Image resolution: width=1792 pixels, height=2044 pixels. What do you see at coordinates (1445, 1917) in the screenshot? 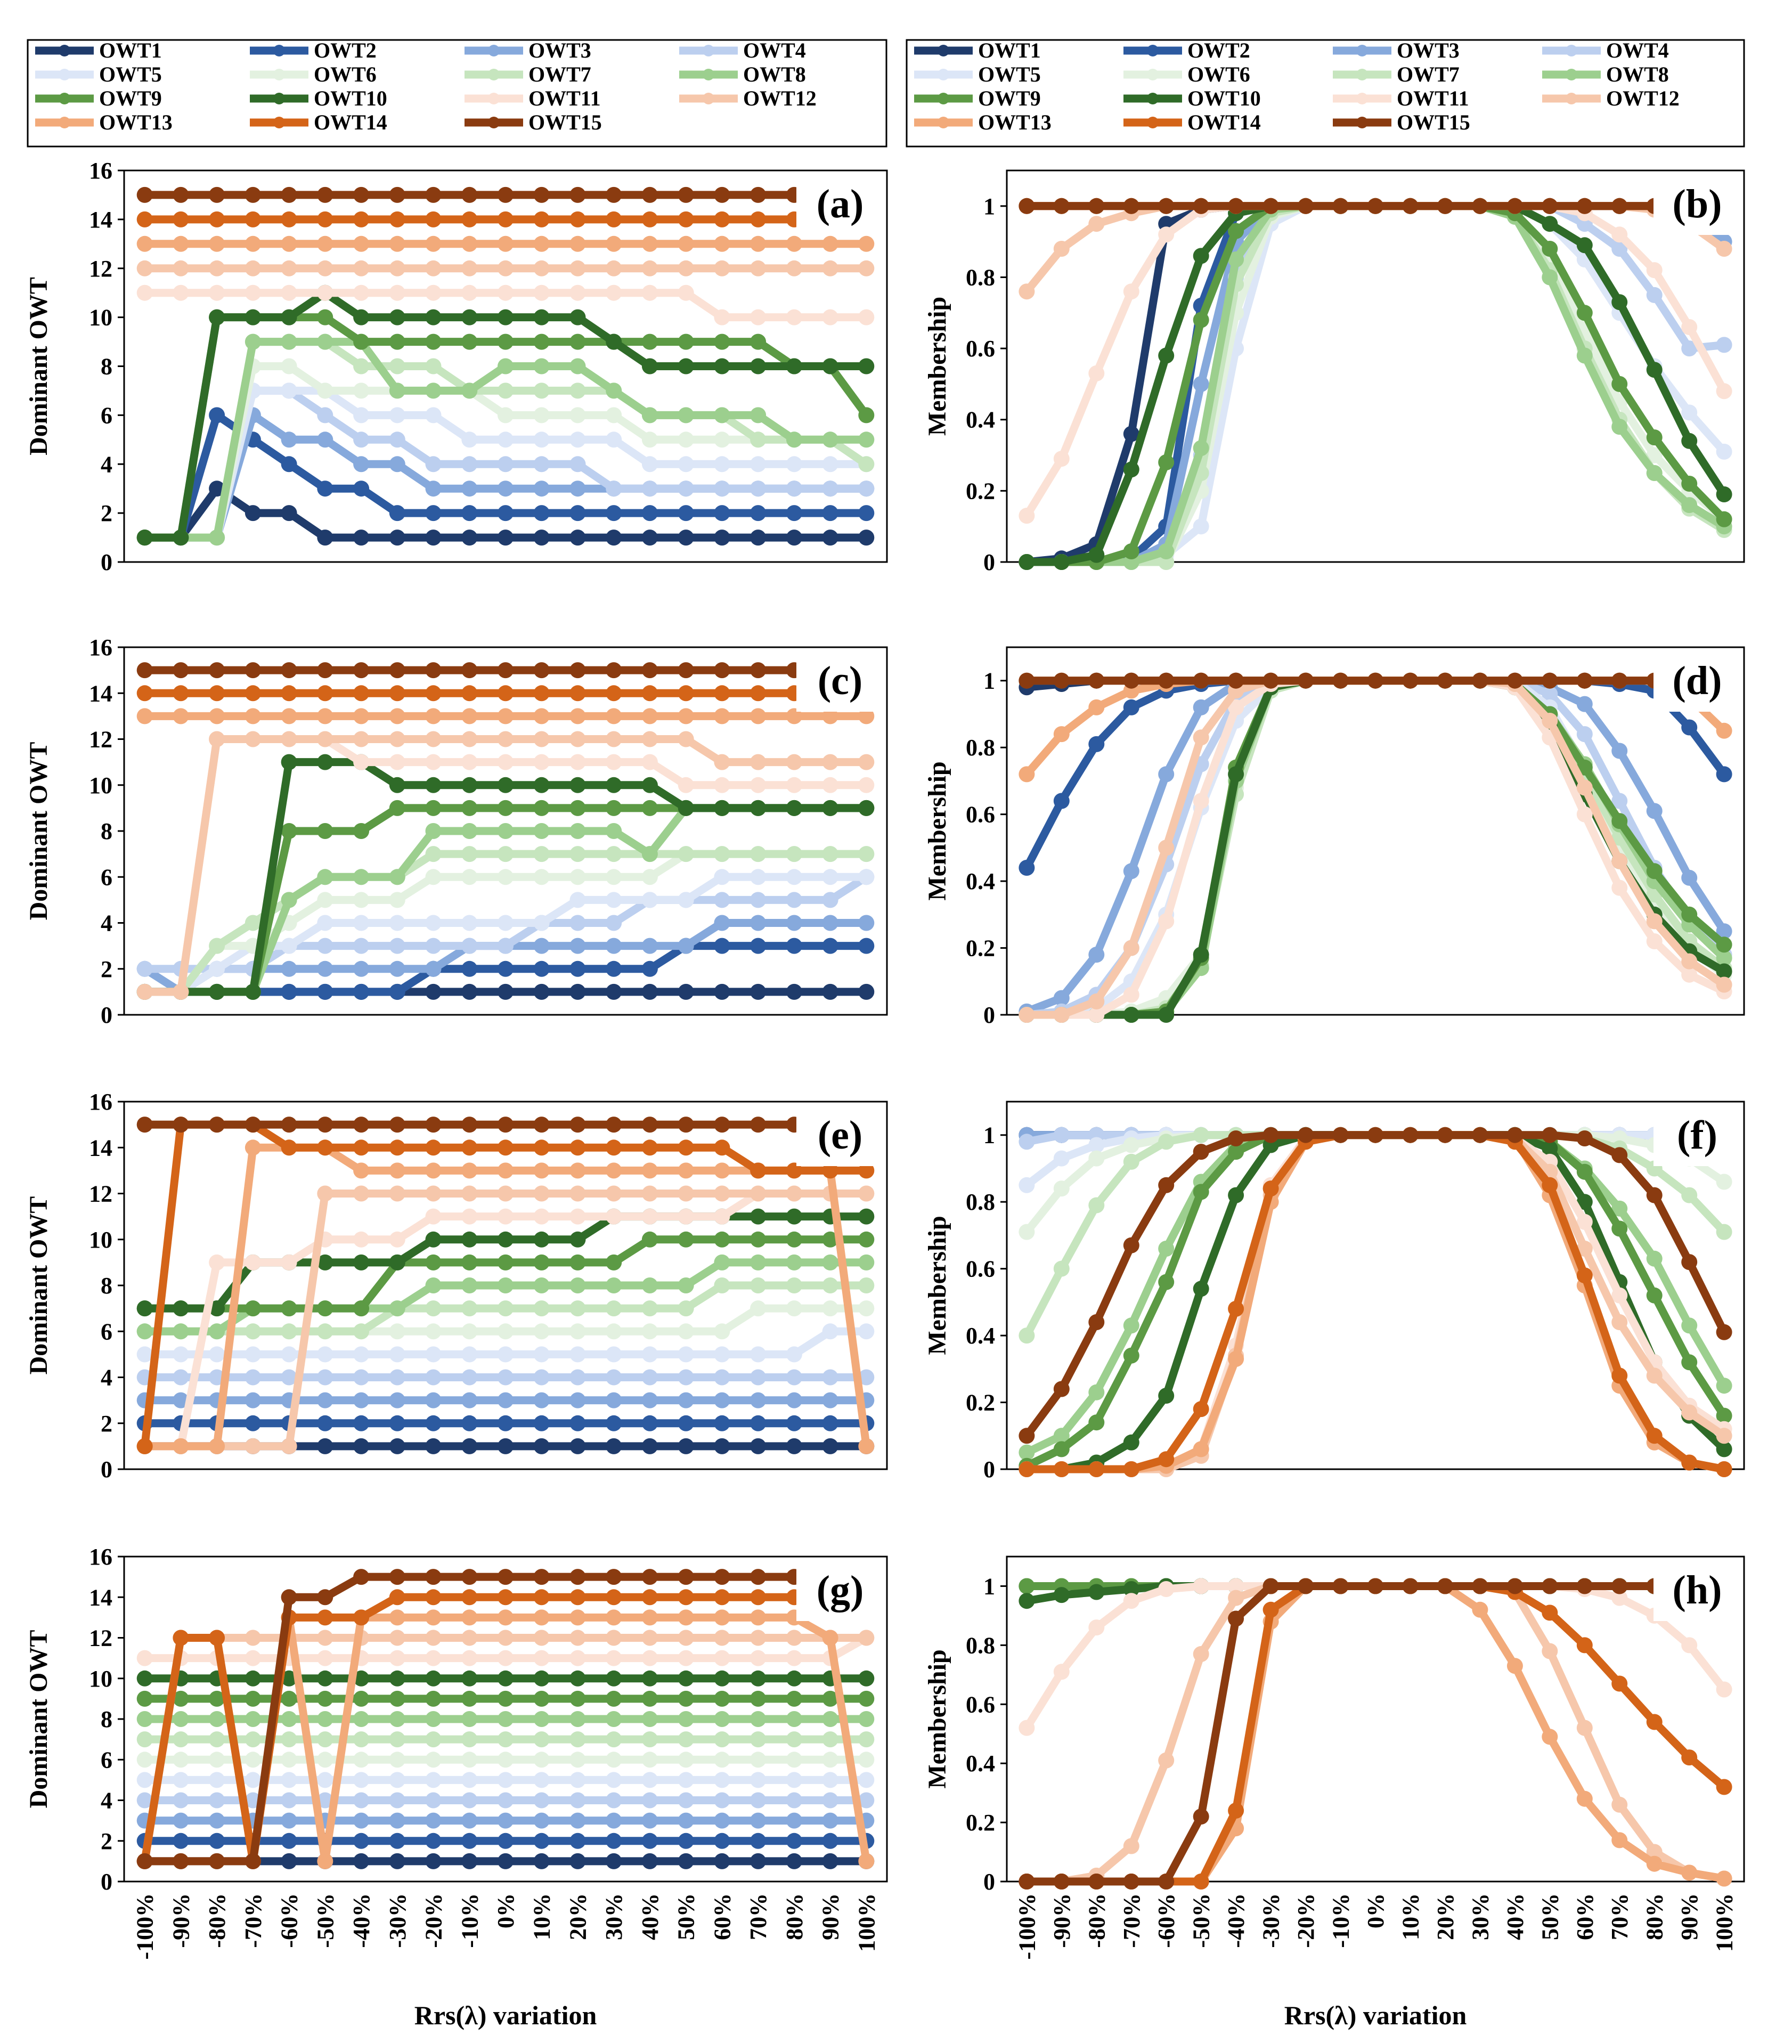
I see `x-tick-label: 20%` at bounding box center [1445, 1917].